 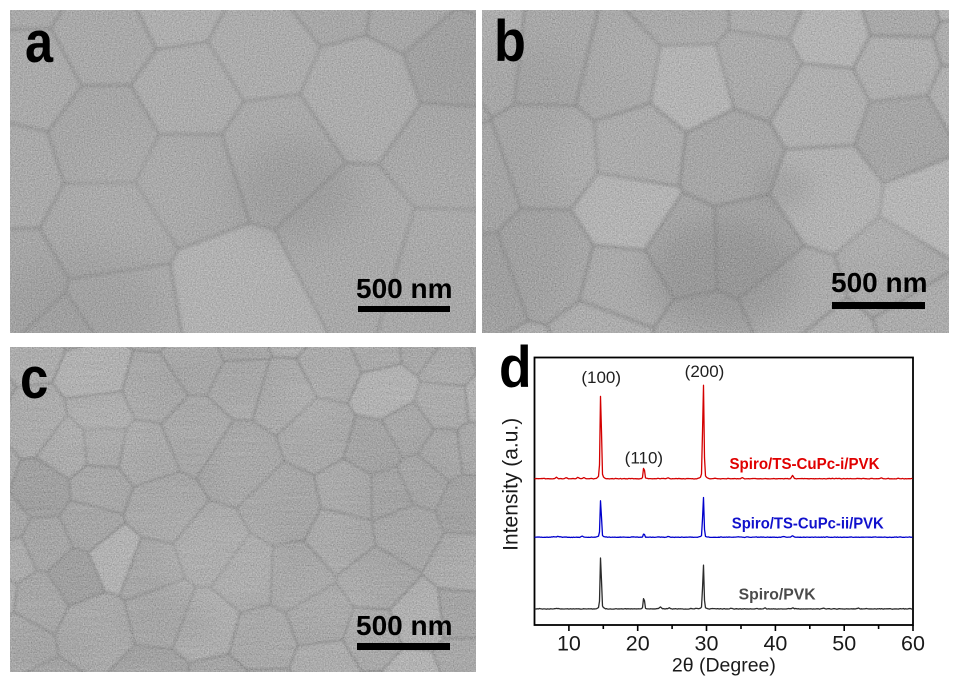 I want to click on svg-text: Intensity (a.u.), so click(x=511, y=484).